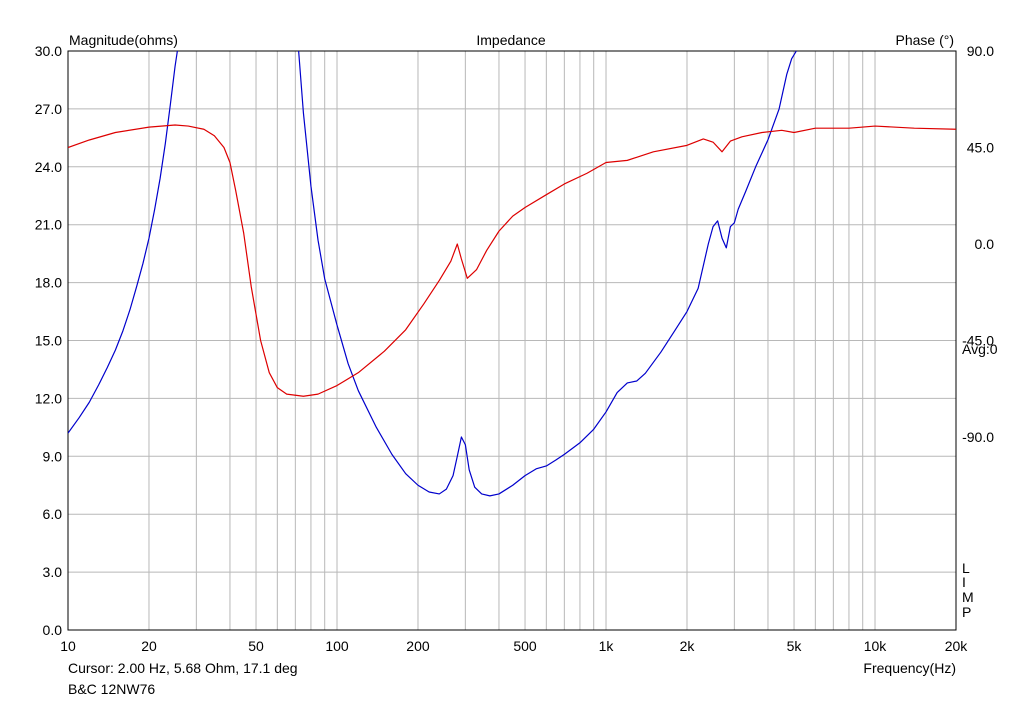 Image resolution: width=1024 pixels, height=701 pixels. Describe the element at coordinates (48, 341) in the screenshot. I see `y-tick-label: 15.0` at that location.